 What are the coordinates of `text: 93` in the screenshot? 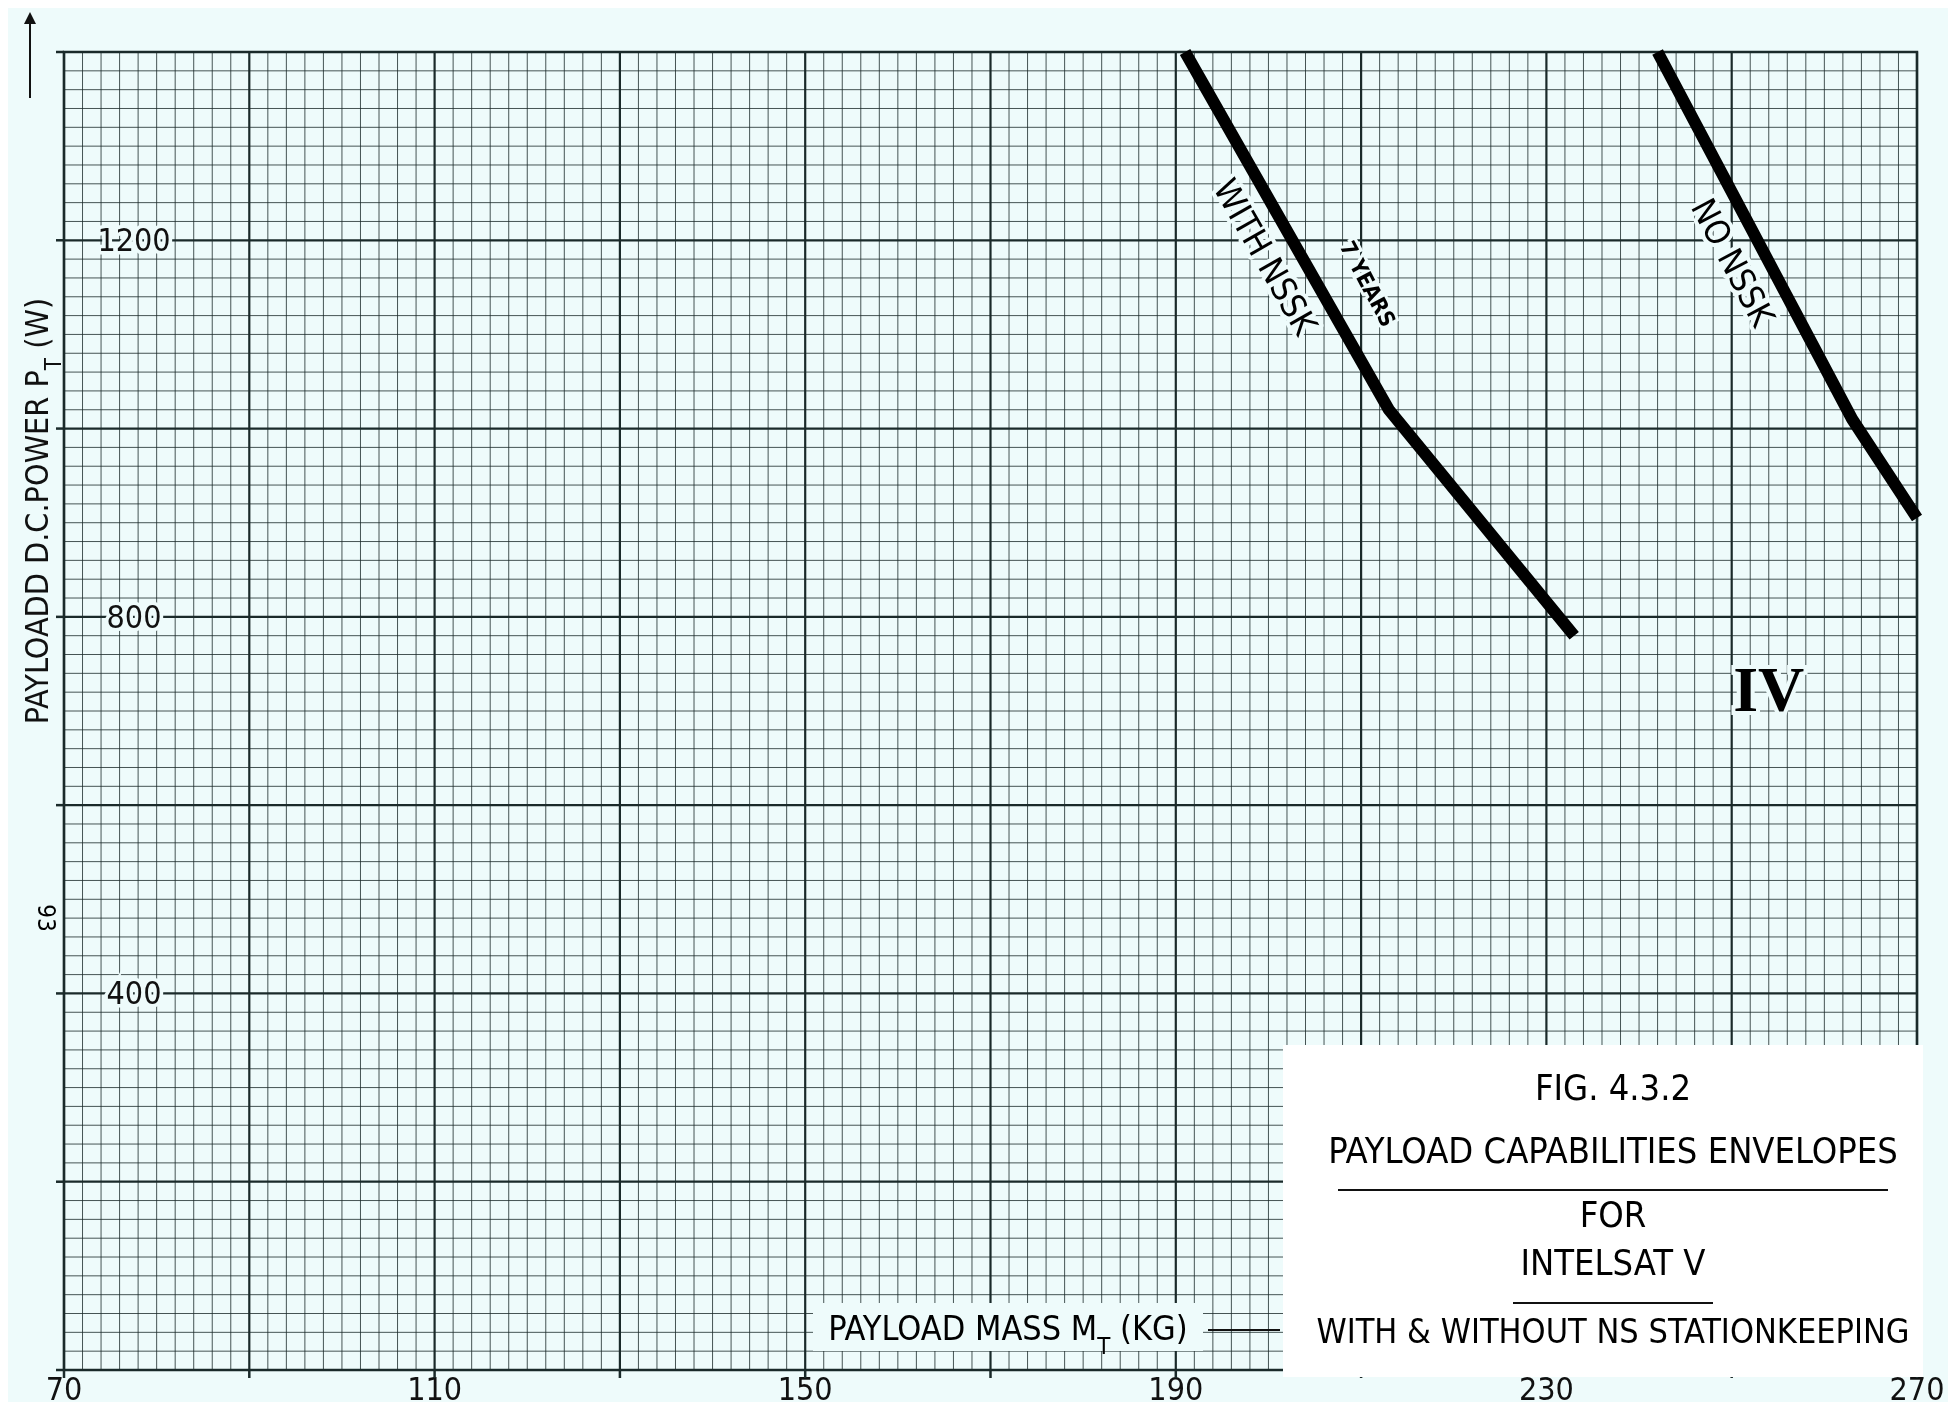 It's located at (46, 918).